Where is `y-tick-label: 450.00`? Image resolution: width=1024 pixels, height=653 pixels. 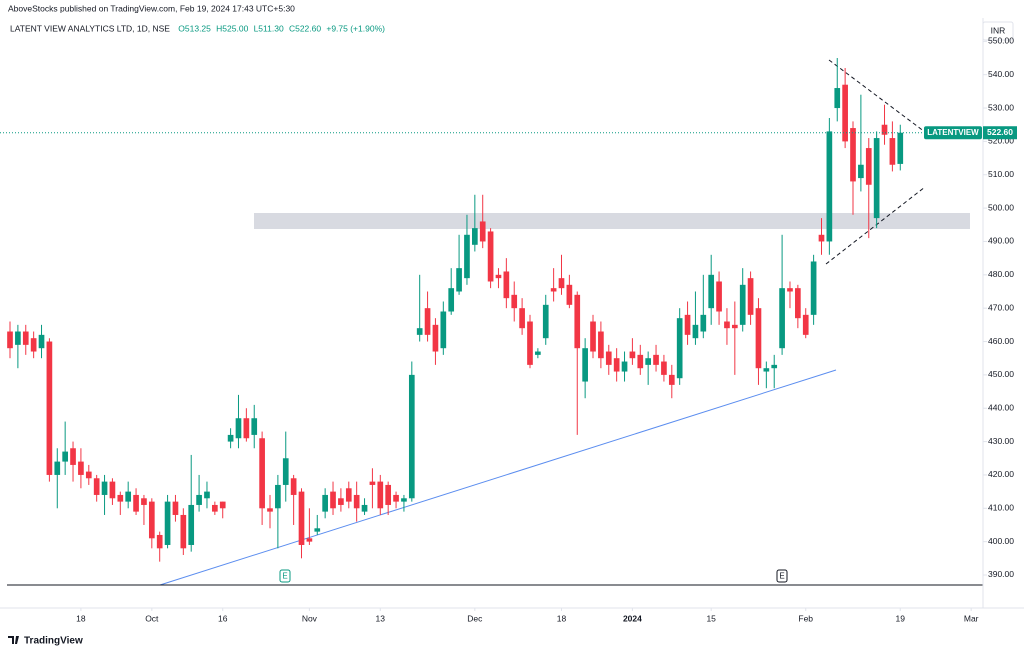 y-tick-label: 450.00 is located at coordinates (1001, 374).